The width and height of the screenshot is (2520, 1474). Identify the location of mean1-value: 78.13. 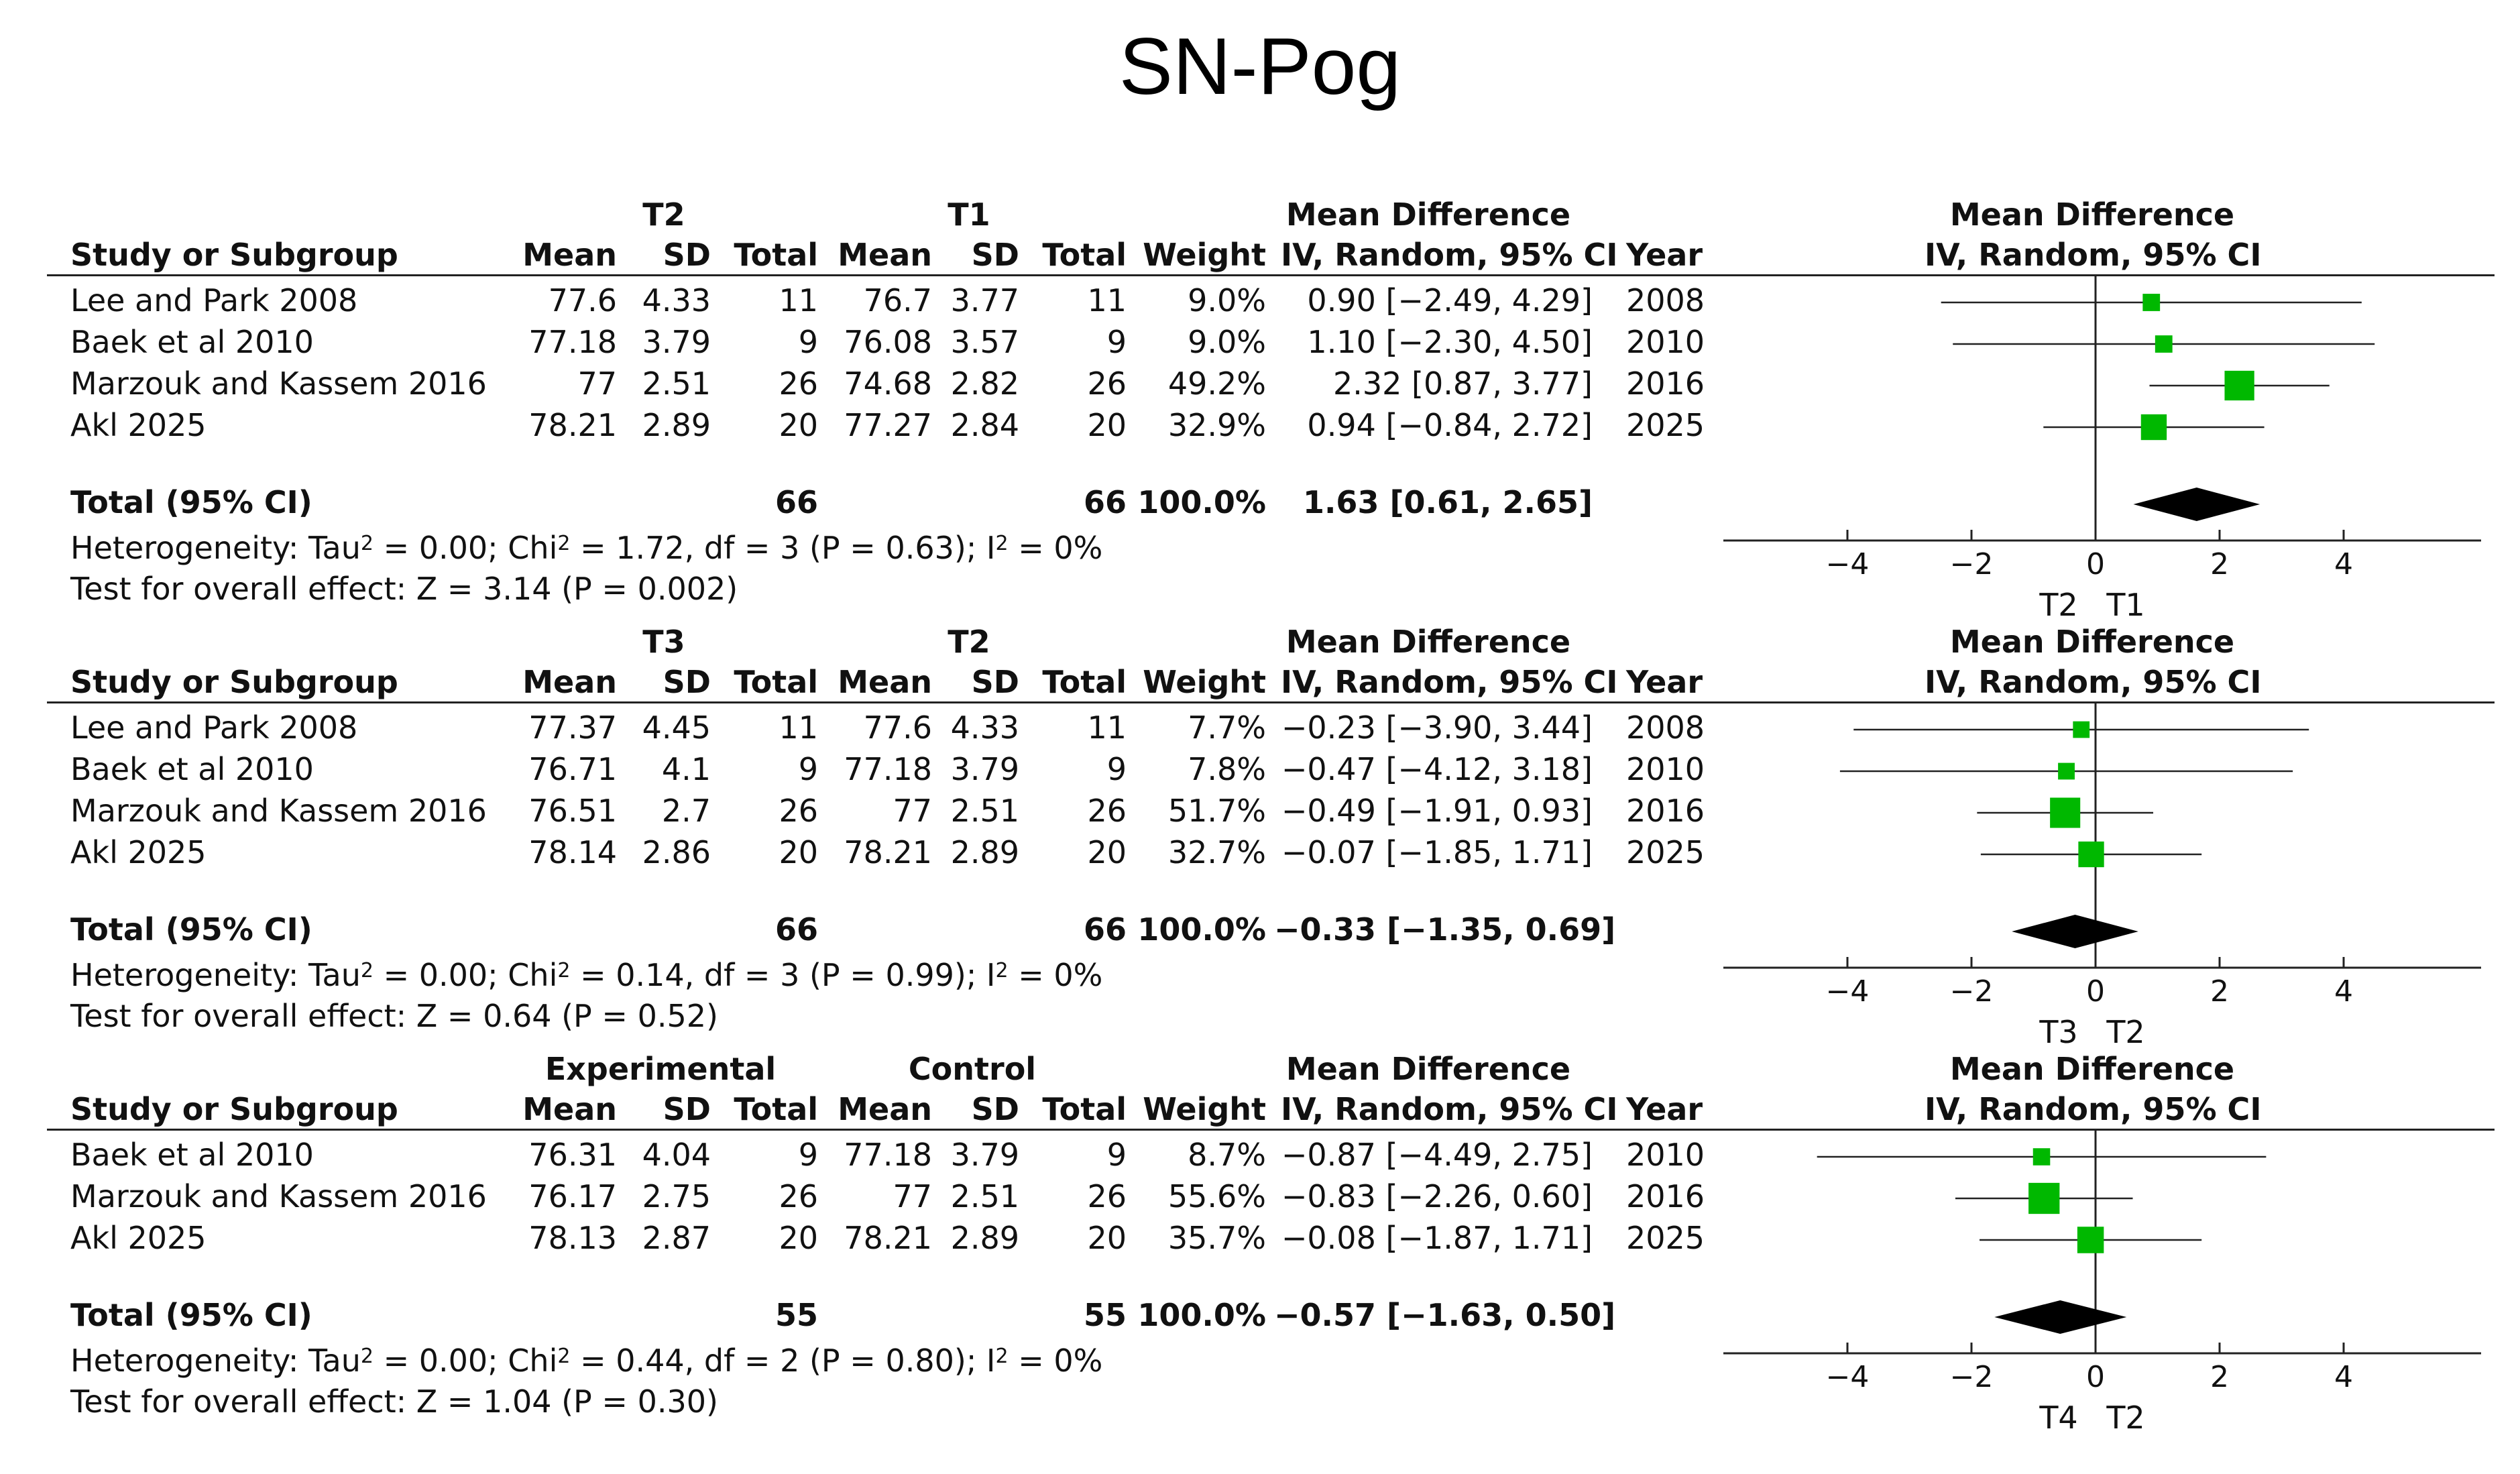
(572, 1238).